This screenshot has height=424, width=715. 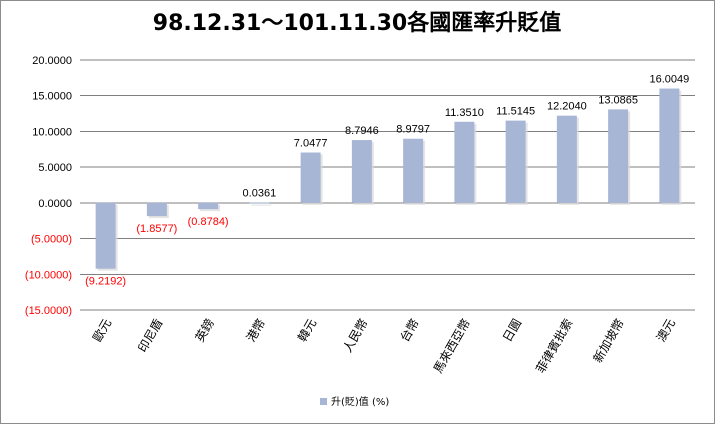 What do you see at coordinates (608, 340) in the screenshot?
I see `x-tick-label: 新加坡幣` at bounding box center [608, 340].